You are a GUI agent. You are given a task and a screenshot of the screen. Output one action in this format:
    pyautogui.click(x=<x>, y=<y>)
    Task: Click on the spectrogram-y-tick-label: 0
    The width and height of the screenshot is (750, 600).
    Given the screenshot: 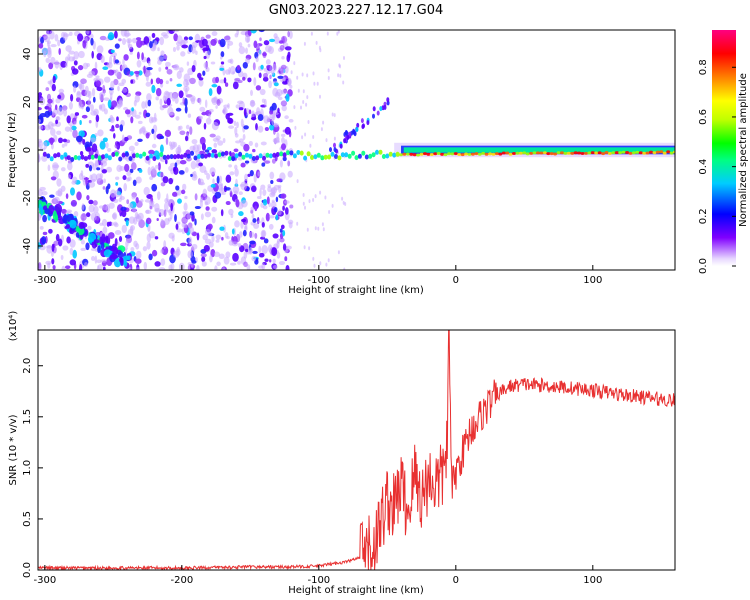 What is the action you would take?
    pyautogui.click(x=27, y=150)
    